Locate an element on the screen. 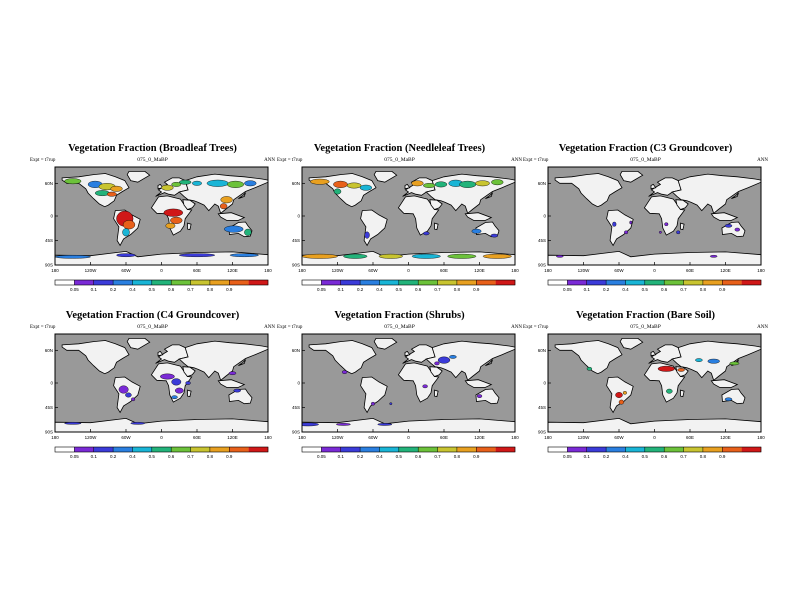  landmass-sa is located at coordinates (620, 228).